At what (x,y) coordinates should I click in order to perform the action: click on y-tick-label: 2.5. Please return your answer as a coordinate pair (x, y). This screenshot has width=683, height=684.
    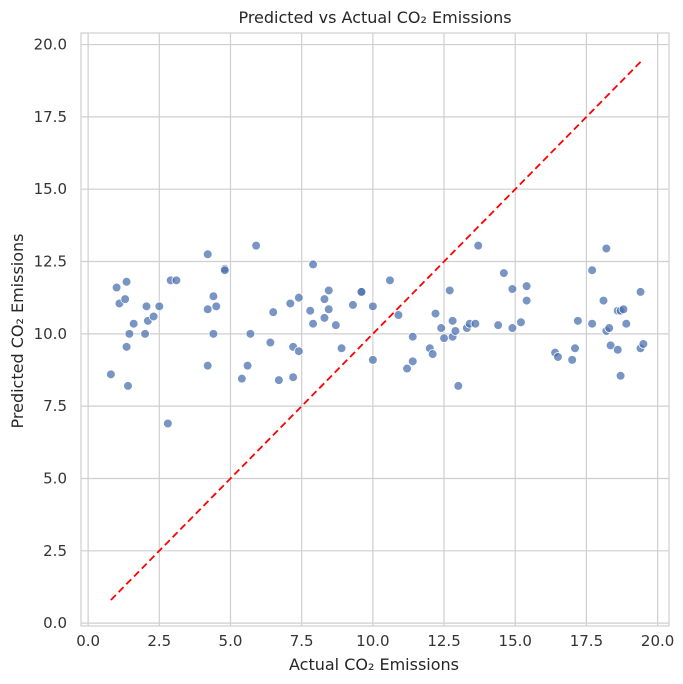
    Looking at the image, I should click on (55, 551).